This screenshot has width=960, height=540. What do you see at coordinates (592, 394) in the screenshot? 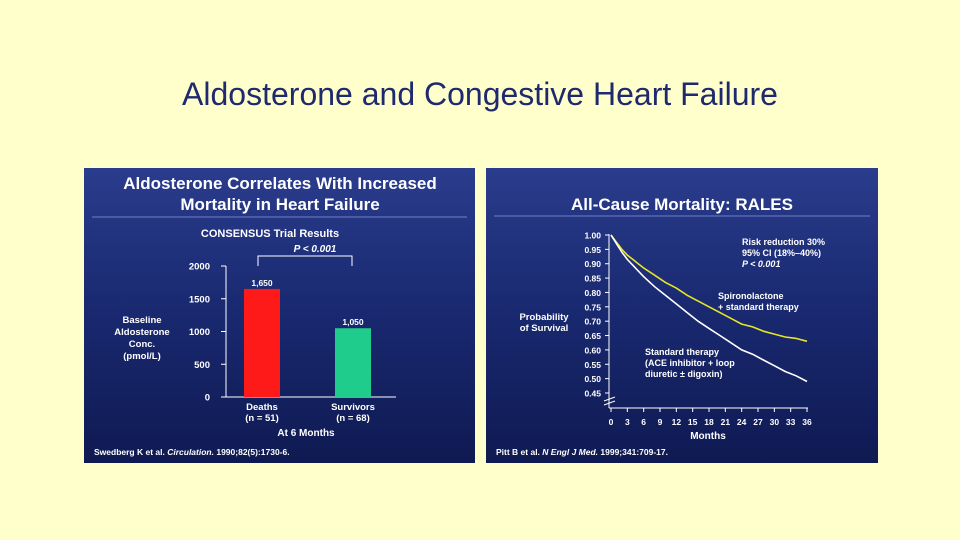
I see `right-y-tick-label: 0.45` at bounding box center [592, 394].